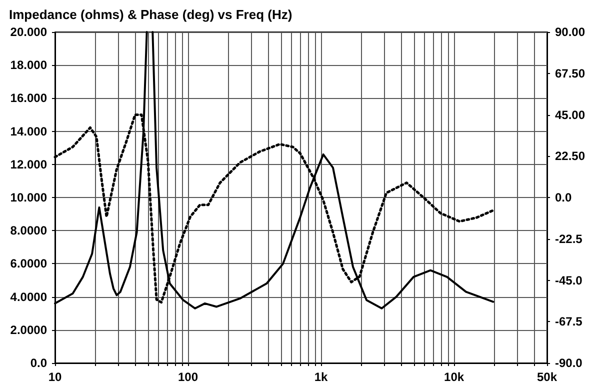 This screenshot has width=600, height=388. What do you see at coordinates (29, 297) in the screenshot?
I see `y-tick-label: 4.0000` at bounding box center [29, 297].